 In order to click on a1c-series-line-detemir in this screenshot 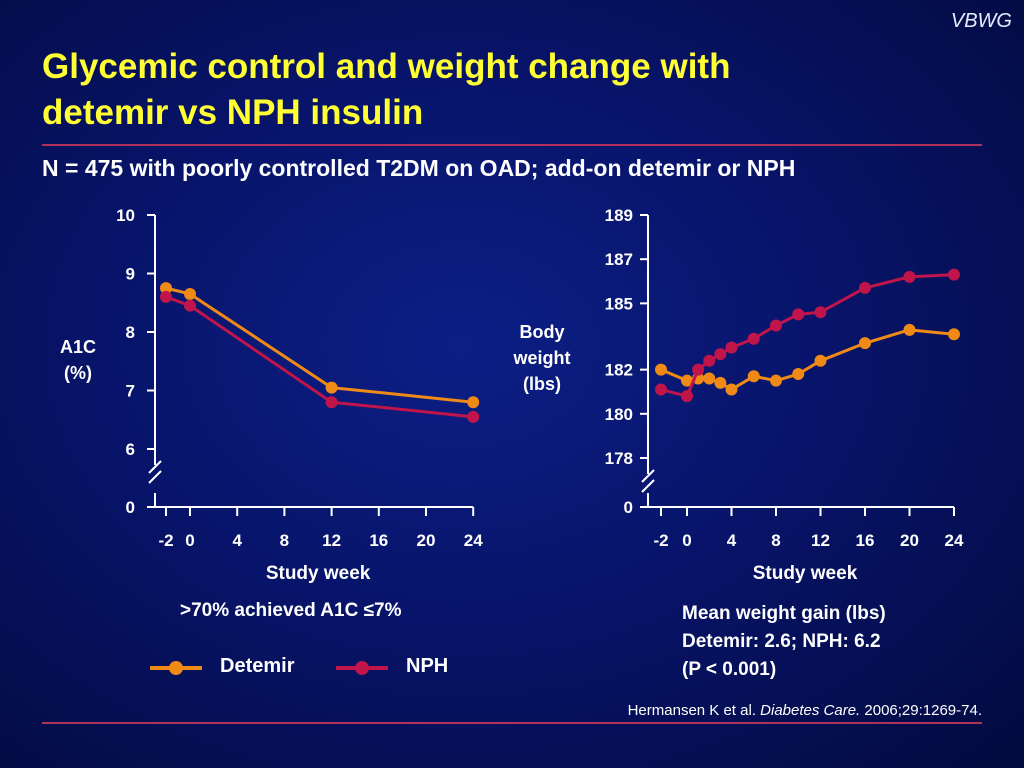, I will do `click(319, 345)`.